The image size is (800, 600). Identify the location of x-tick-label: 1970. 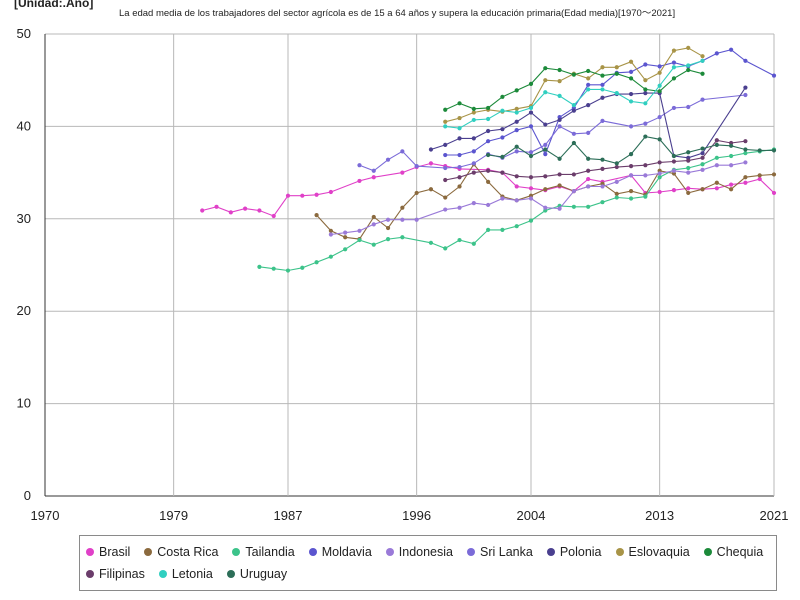
(45, 515).